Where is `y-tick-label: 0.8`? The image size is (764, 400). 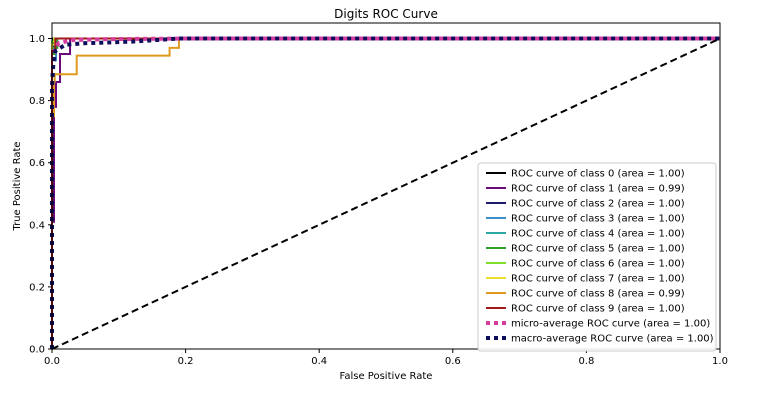
y-tick-label: 0.8 is located at coordinates (37, 101).